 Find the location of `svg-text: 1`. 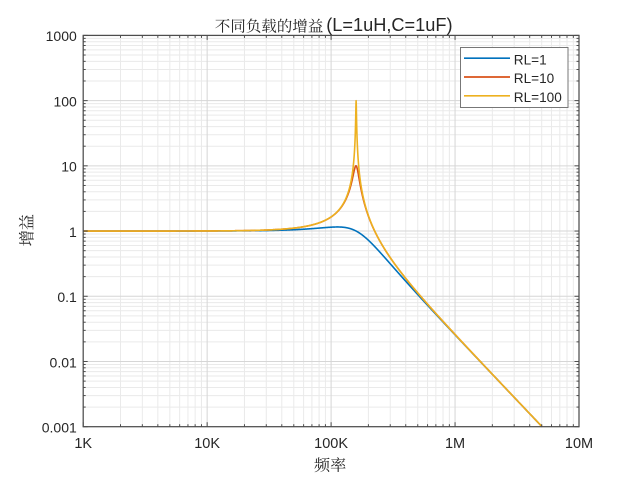

svg-text: 1 is located at coordinates (73, 232).